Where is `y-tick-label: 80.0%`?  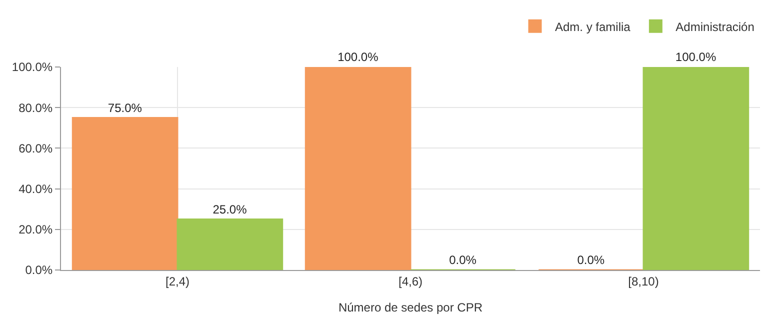
y-tick-label: 80.0% is located at coordinates (35, 107).